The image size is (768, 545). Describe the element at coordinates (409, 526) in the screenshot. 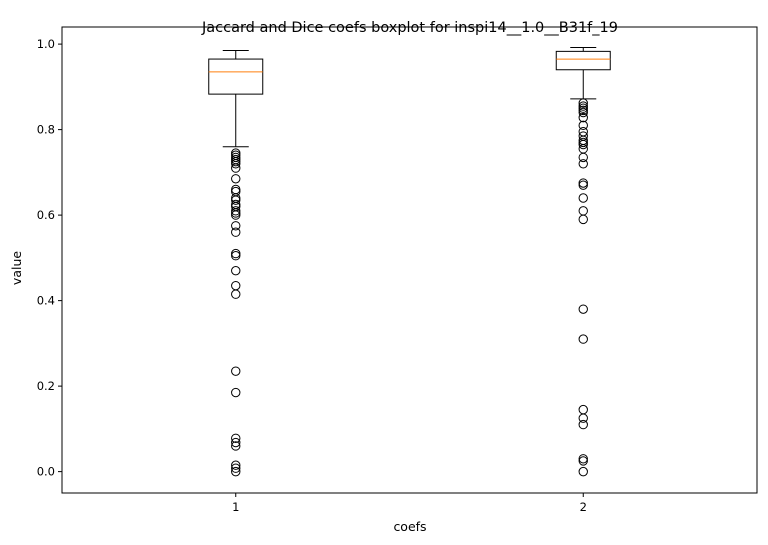

I see `x-axis-label: coefs` at that location.